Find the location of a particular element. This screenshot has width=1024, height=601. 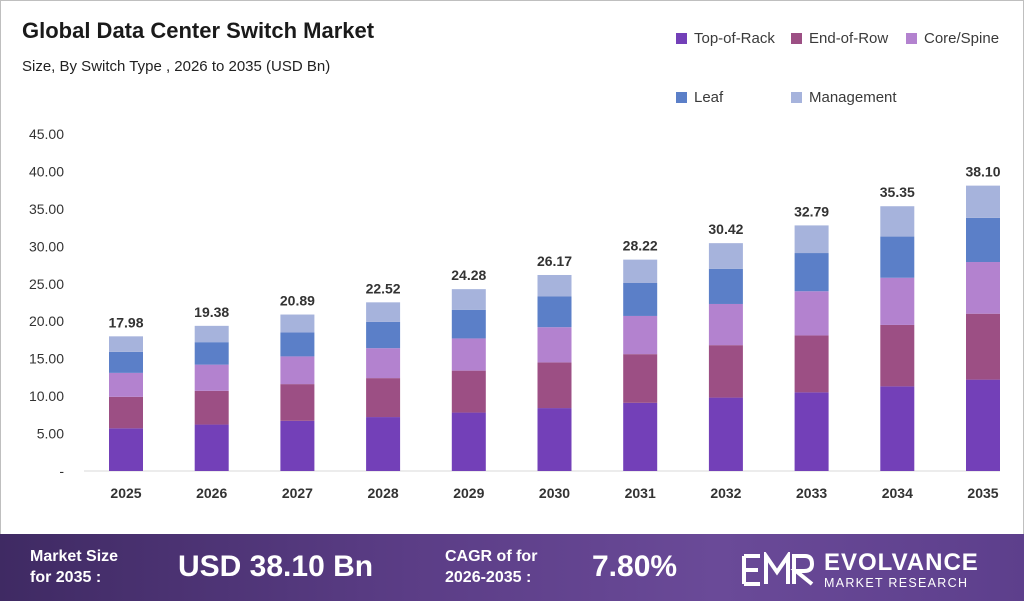

x-tick-label: 2027 is located at coordinates (297, 493).